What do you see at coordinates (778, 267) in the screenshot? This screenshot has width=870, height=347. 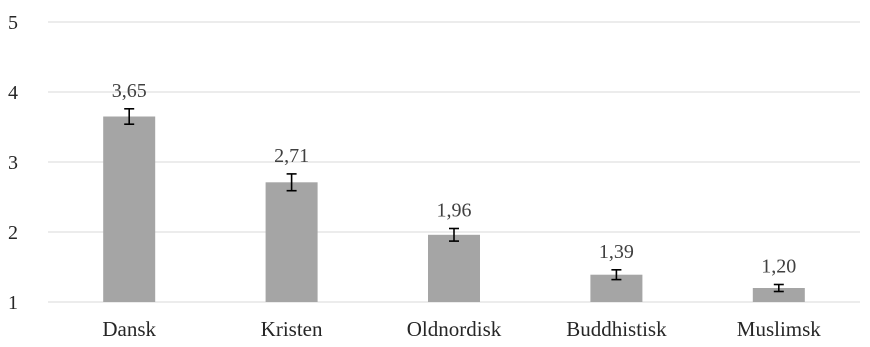 I see `data-label: 1,20` at bounding box center [778, 267].